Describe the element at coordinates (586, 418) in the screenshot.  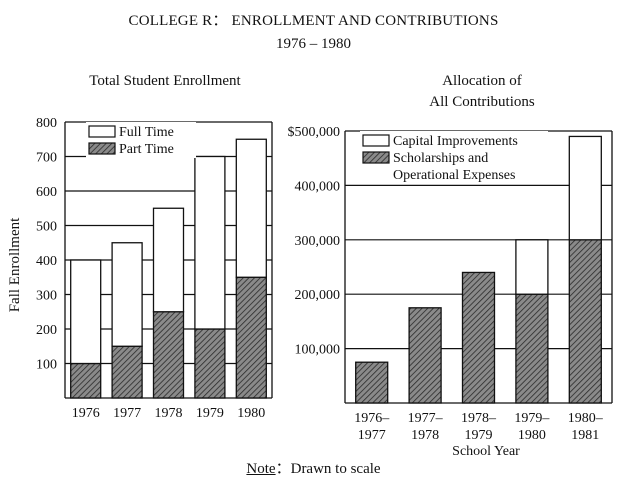
I see `x-tick-label: 1980–` at that location.